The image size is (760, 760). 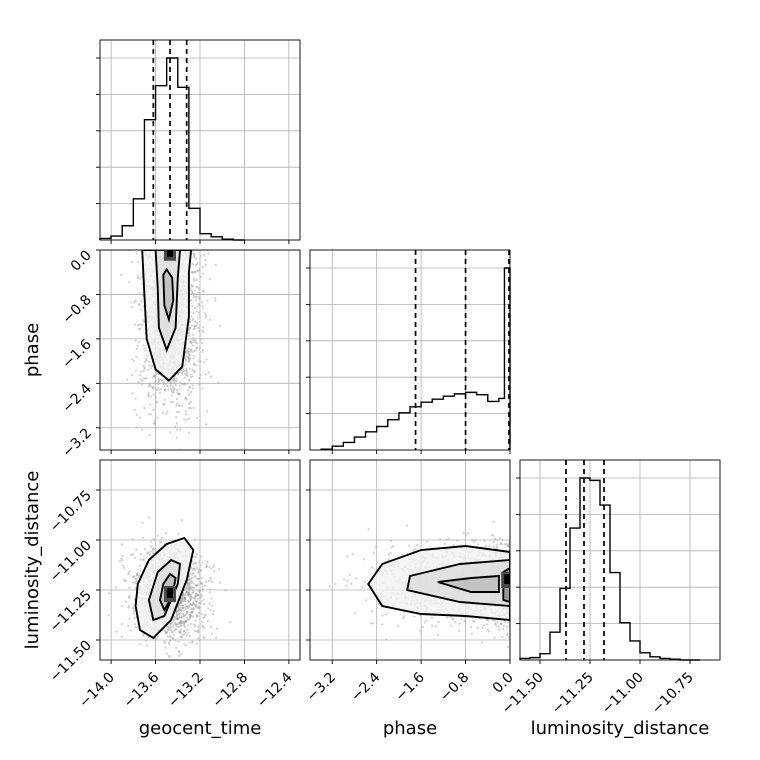 What do you see at coordinates (410, 728) in the screenshot?
I see `x-axis-label-phase: phase` at bounding box center [410, 728].